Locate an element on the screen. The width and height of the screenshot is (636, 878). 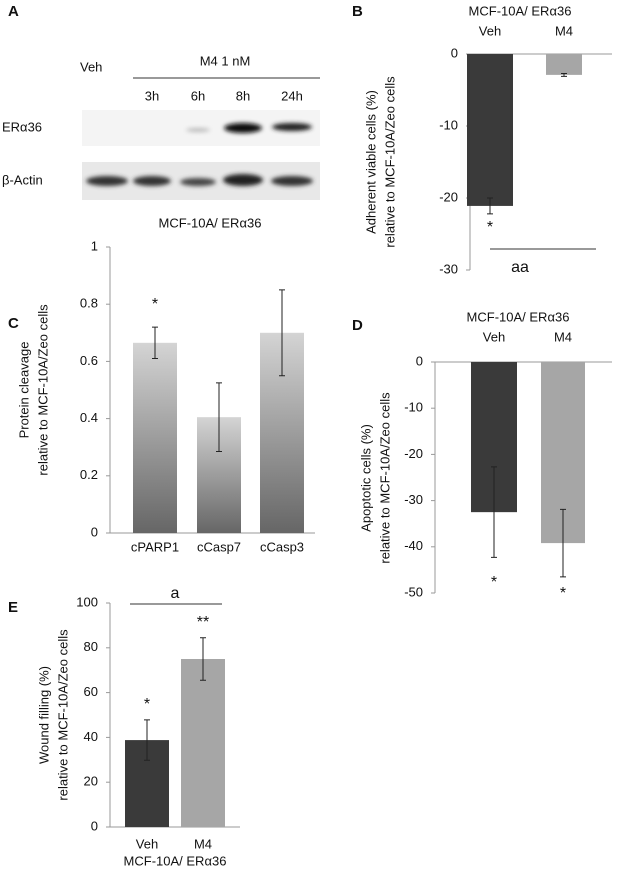
group-label: M4 1 nM is located at coordinates (225, 60).